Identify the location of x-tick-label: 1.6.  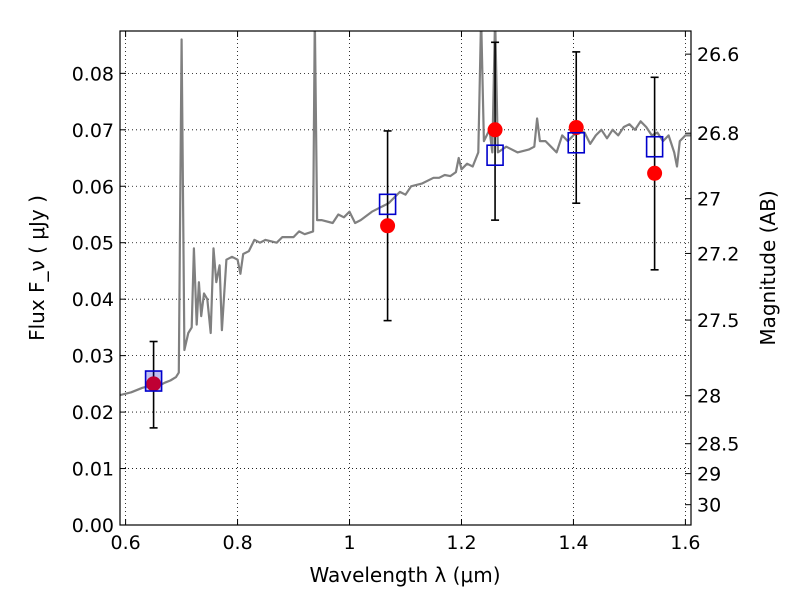
(685, 543).